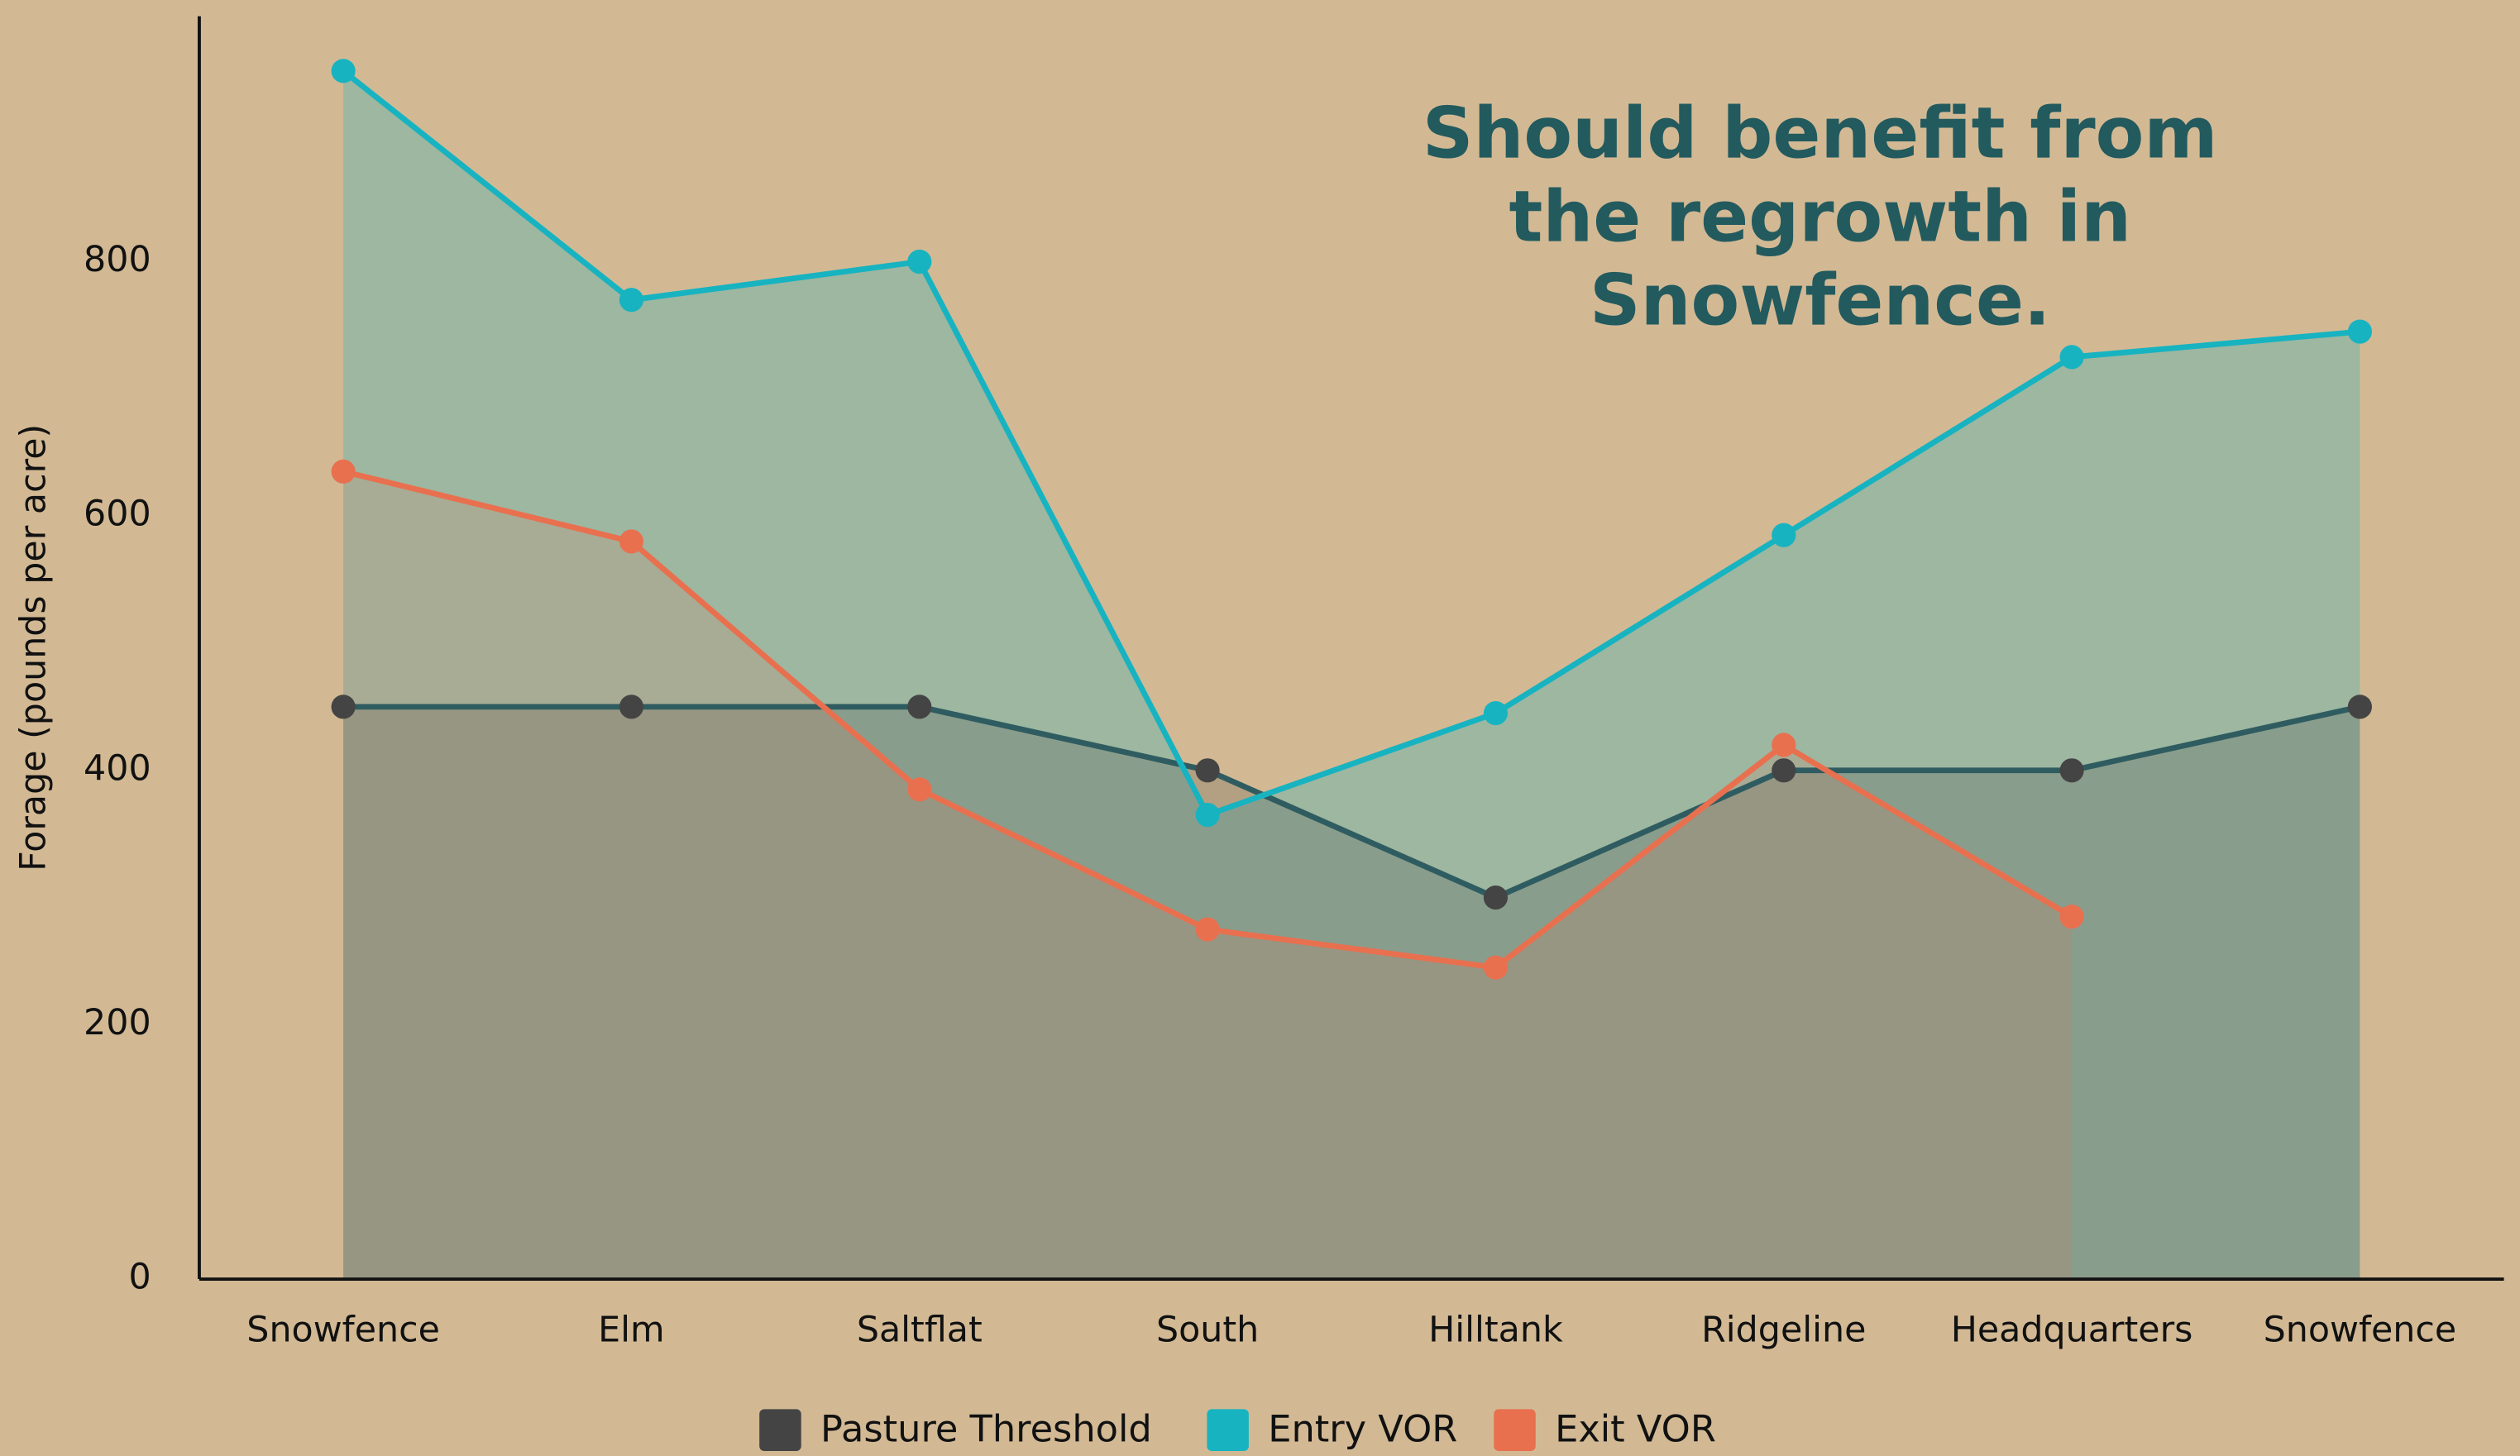  Describe the element at coordinates (139, 1277) in the screenshot. I see `y-tick-label: 0` at that location.